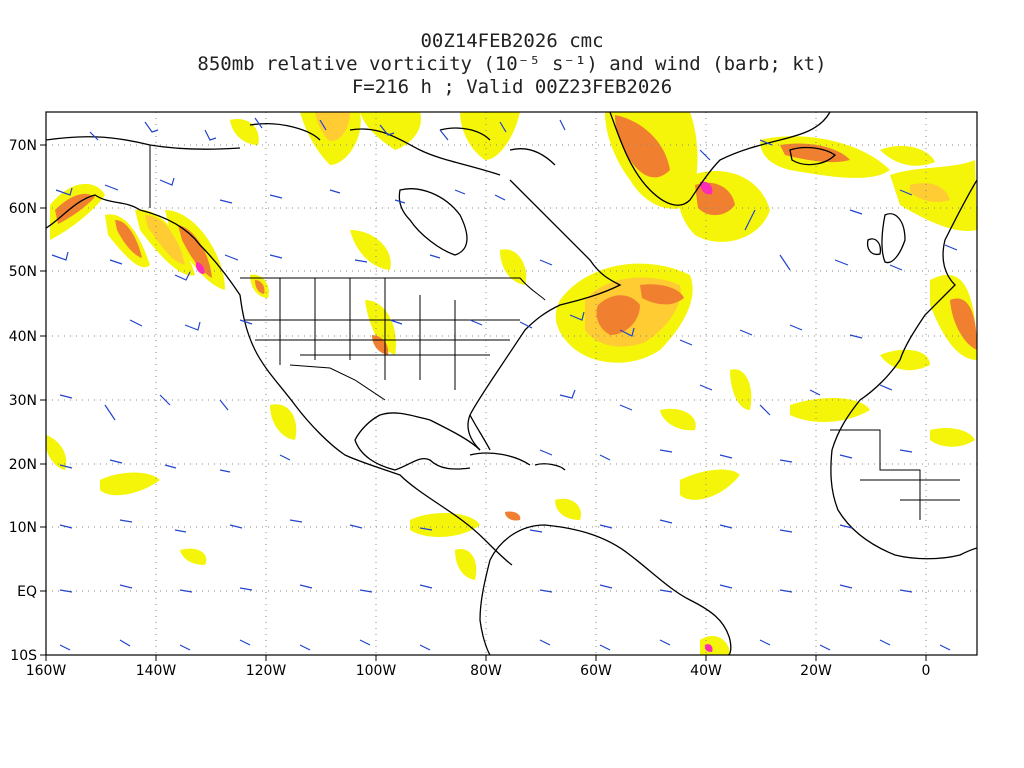 Image resolution: width=1024 pixels, height=768 pixels. What do you see at coordinates (895, 474) in the screenshot?
I see `border-africa` at bounding box center [895, 474].